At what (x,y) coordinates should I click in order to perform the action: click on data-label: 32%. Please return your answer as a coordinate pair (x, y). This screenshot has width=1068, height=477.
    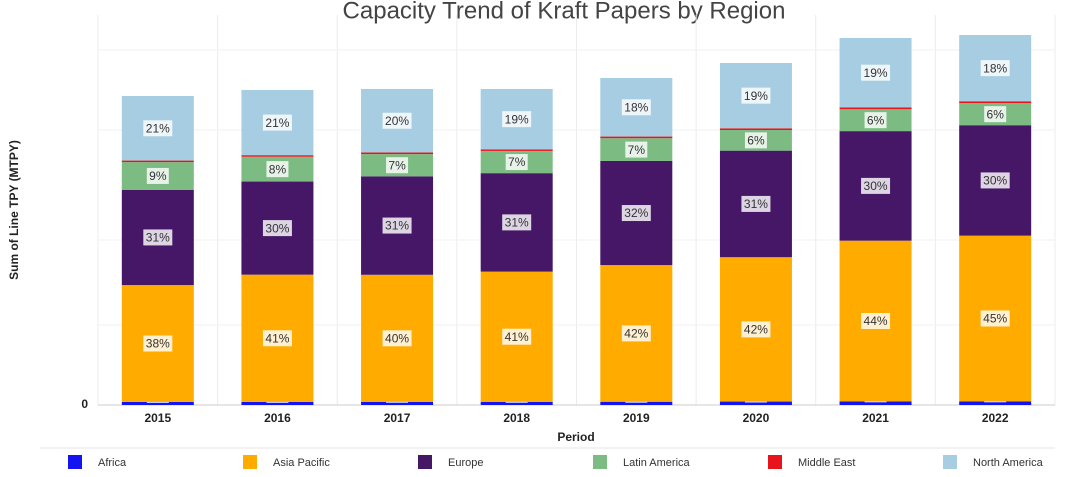
    Looking at the image, I should click on (636, 213).